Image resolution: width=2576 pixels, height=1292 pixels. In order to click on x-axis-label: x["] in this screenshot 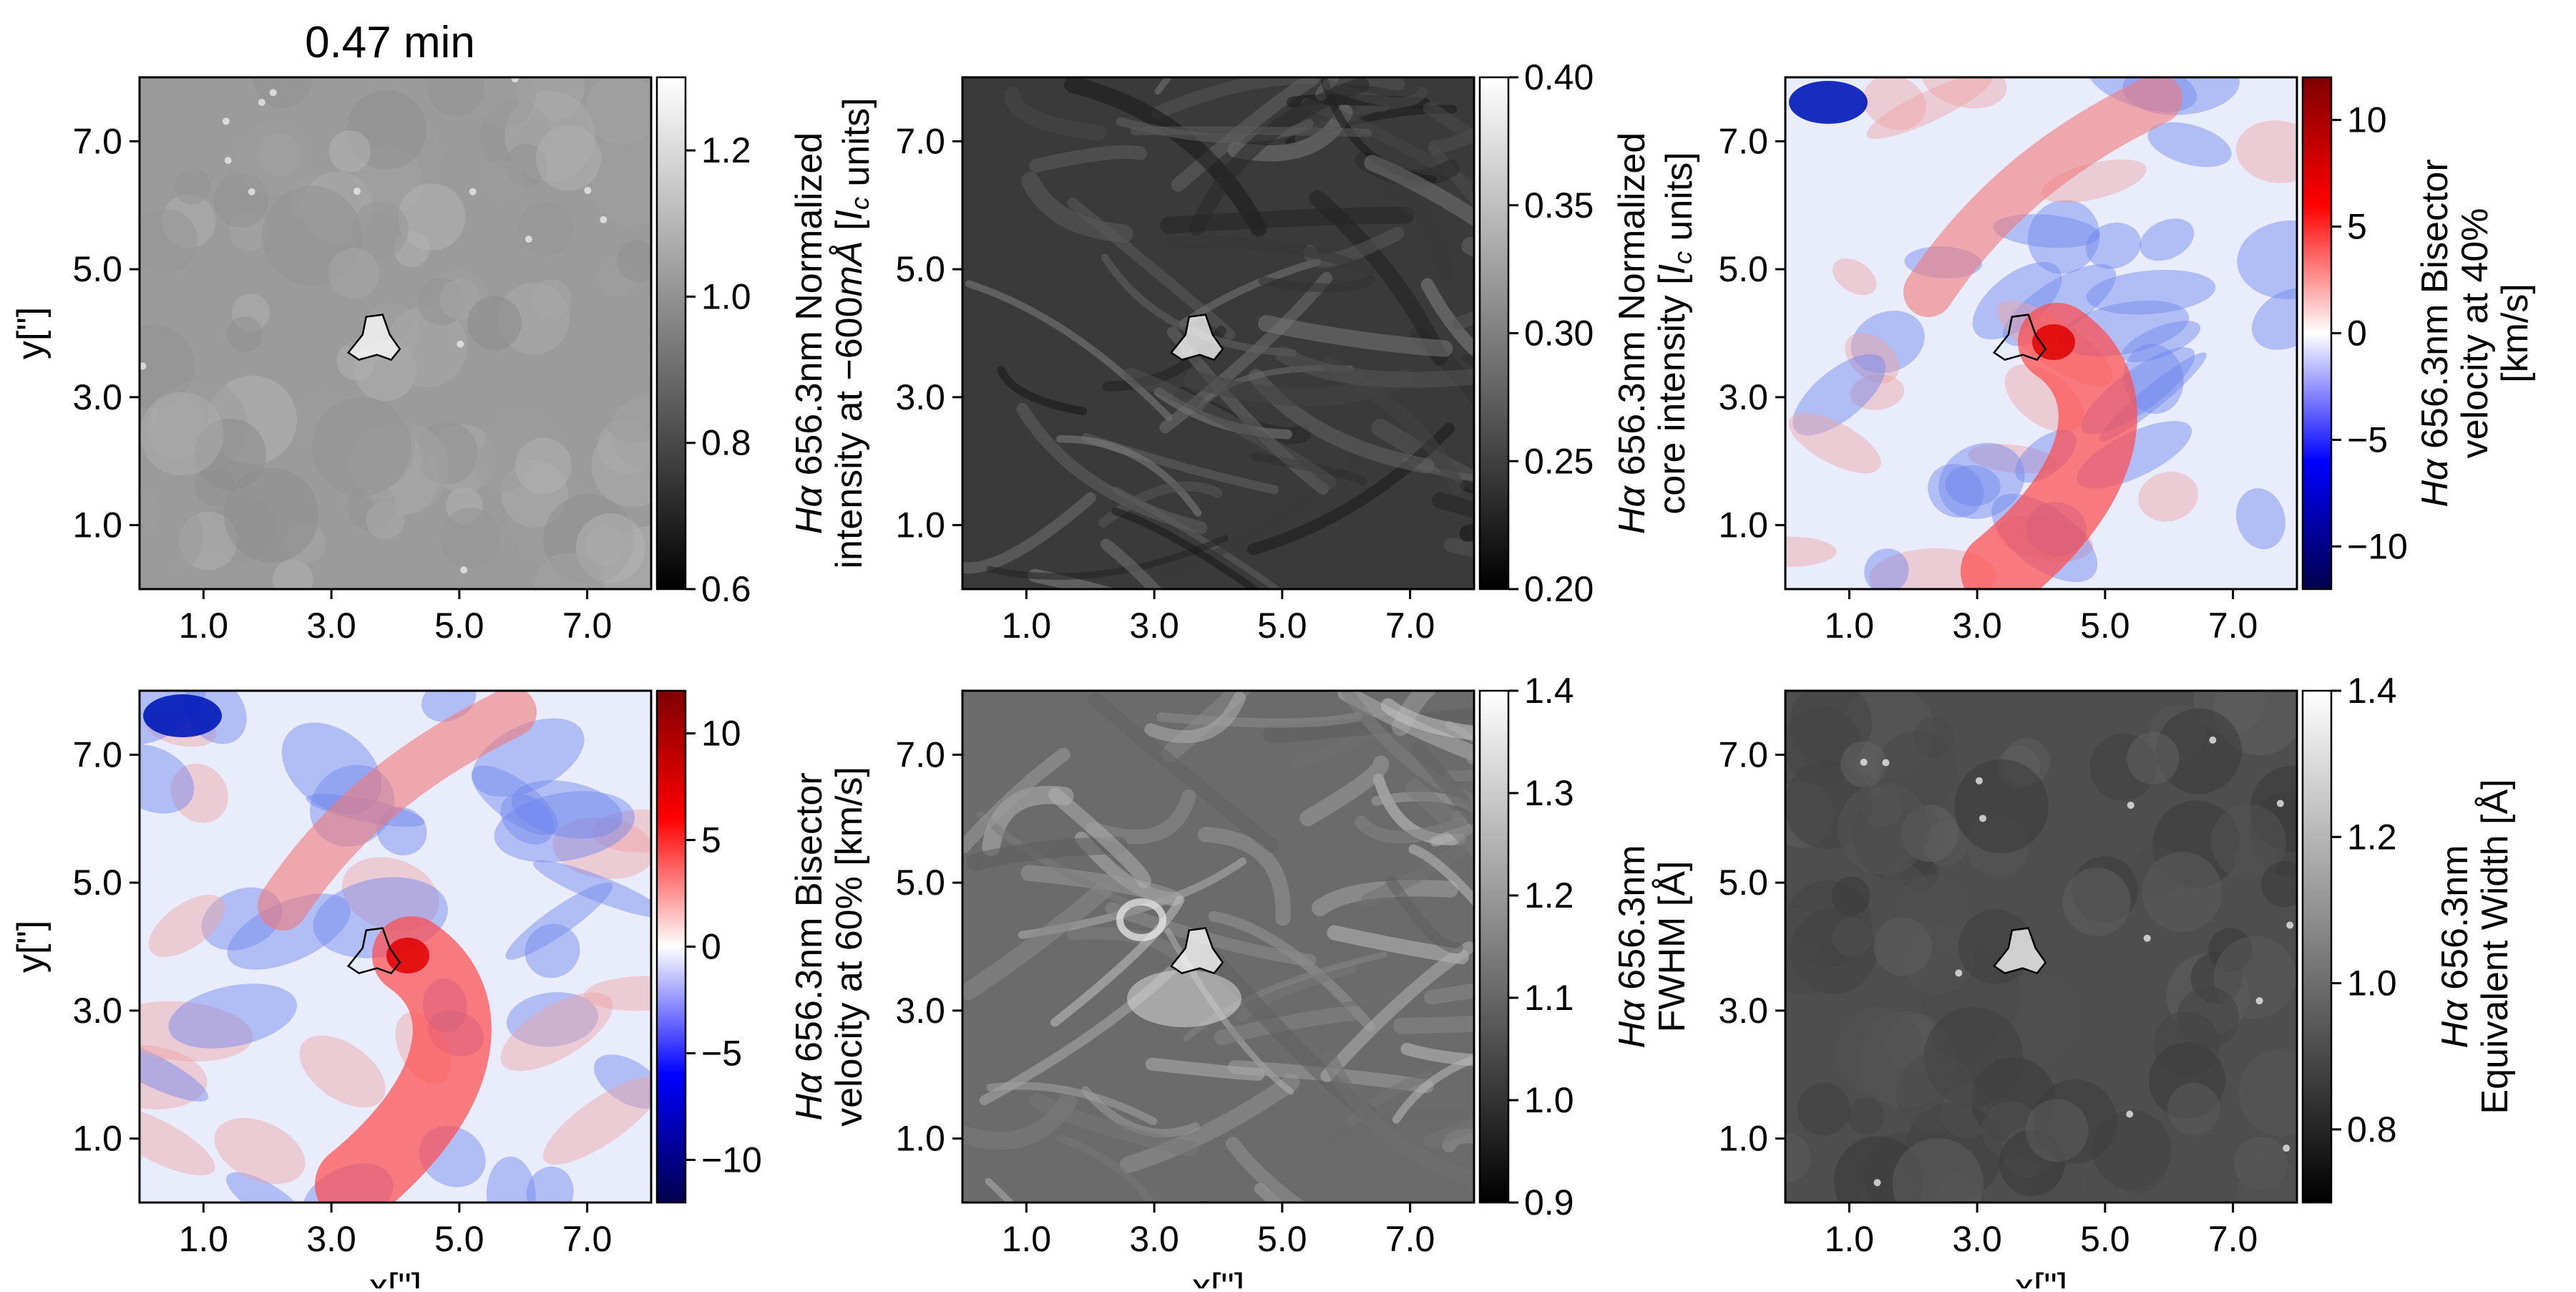, I will do `click(1218, 1277)`.